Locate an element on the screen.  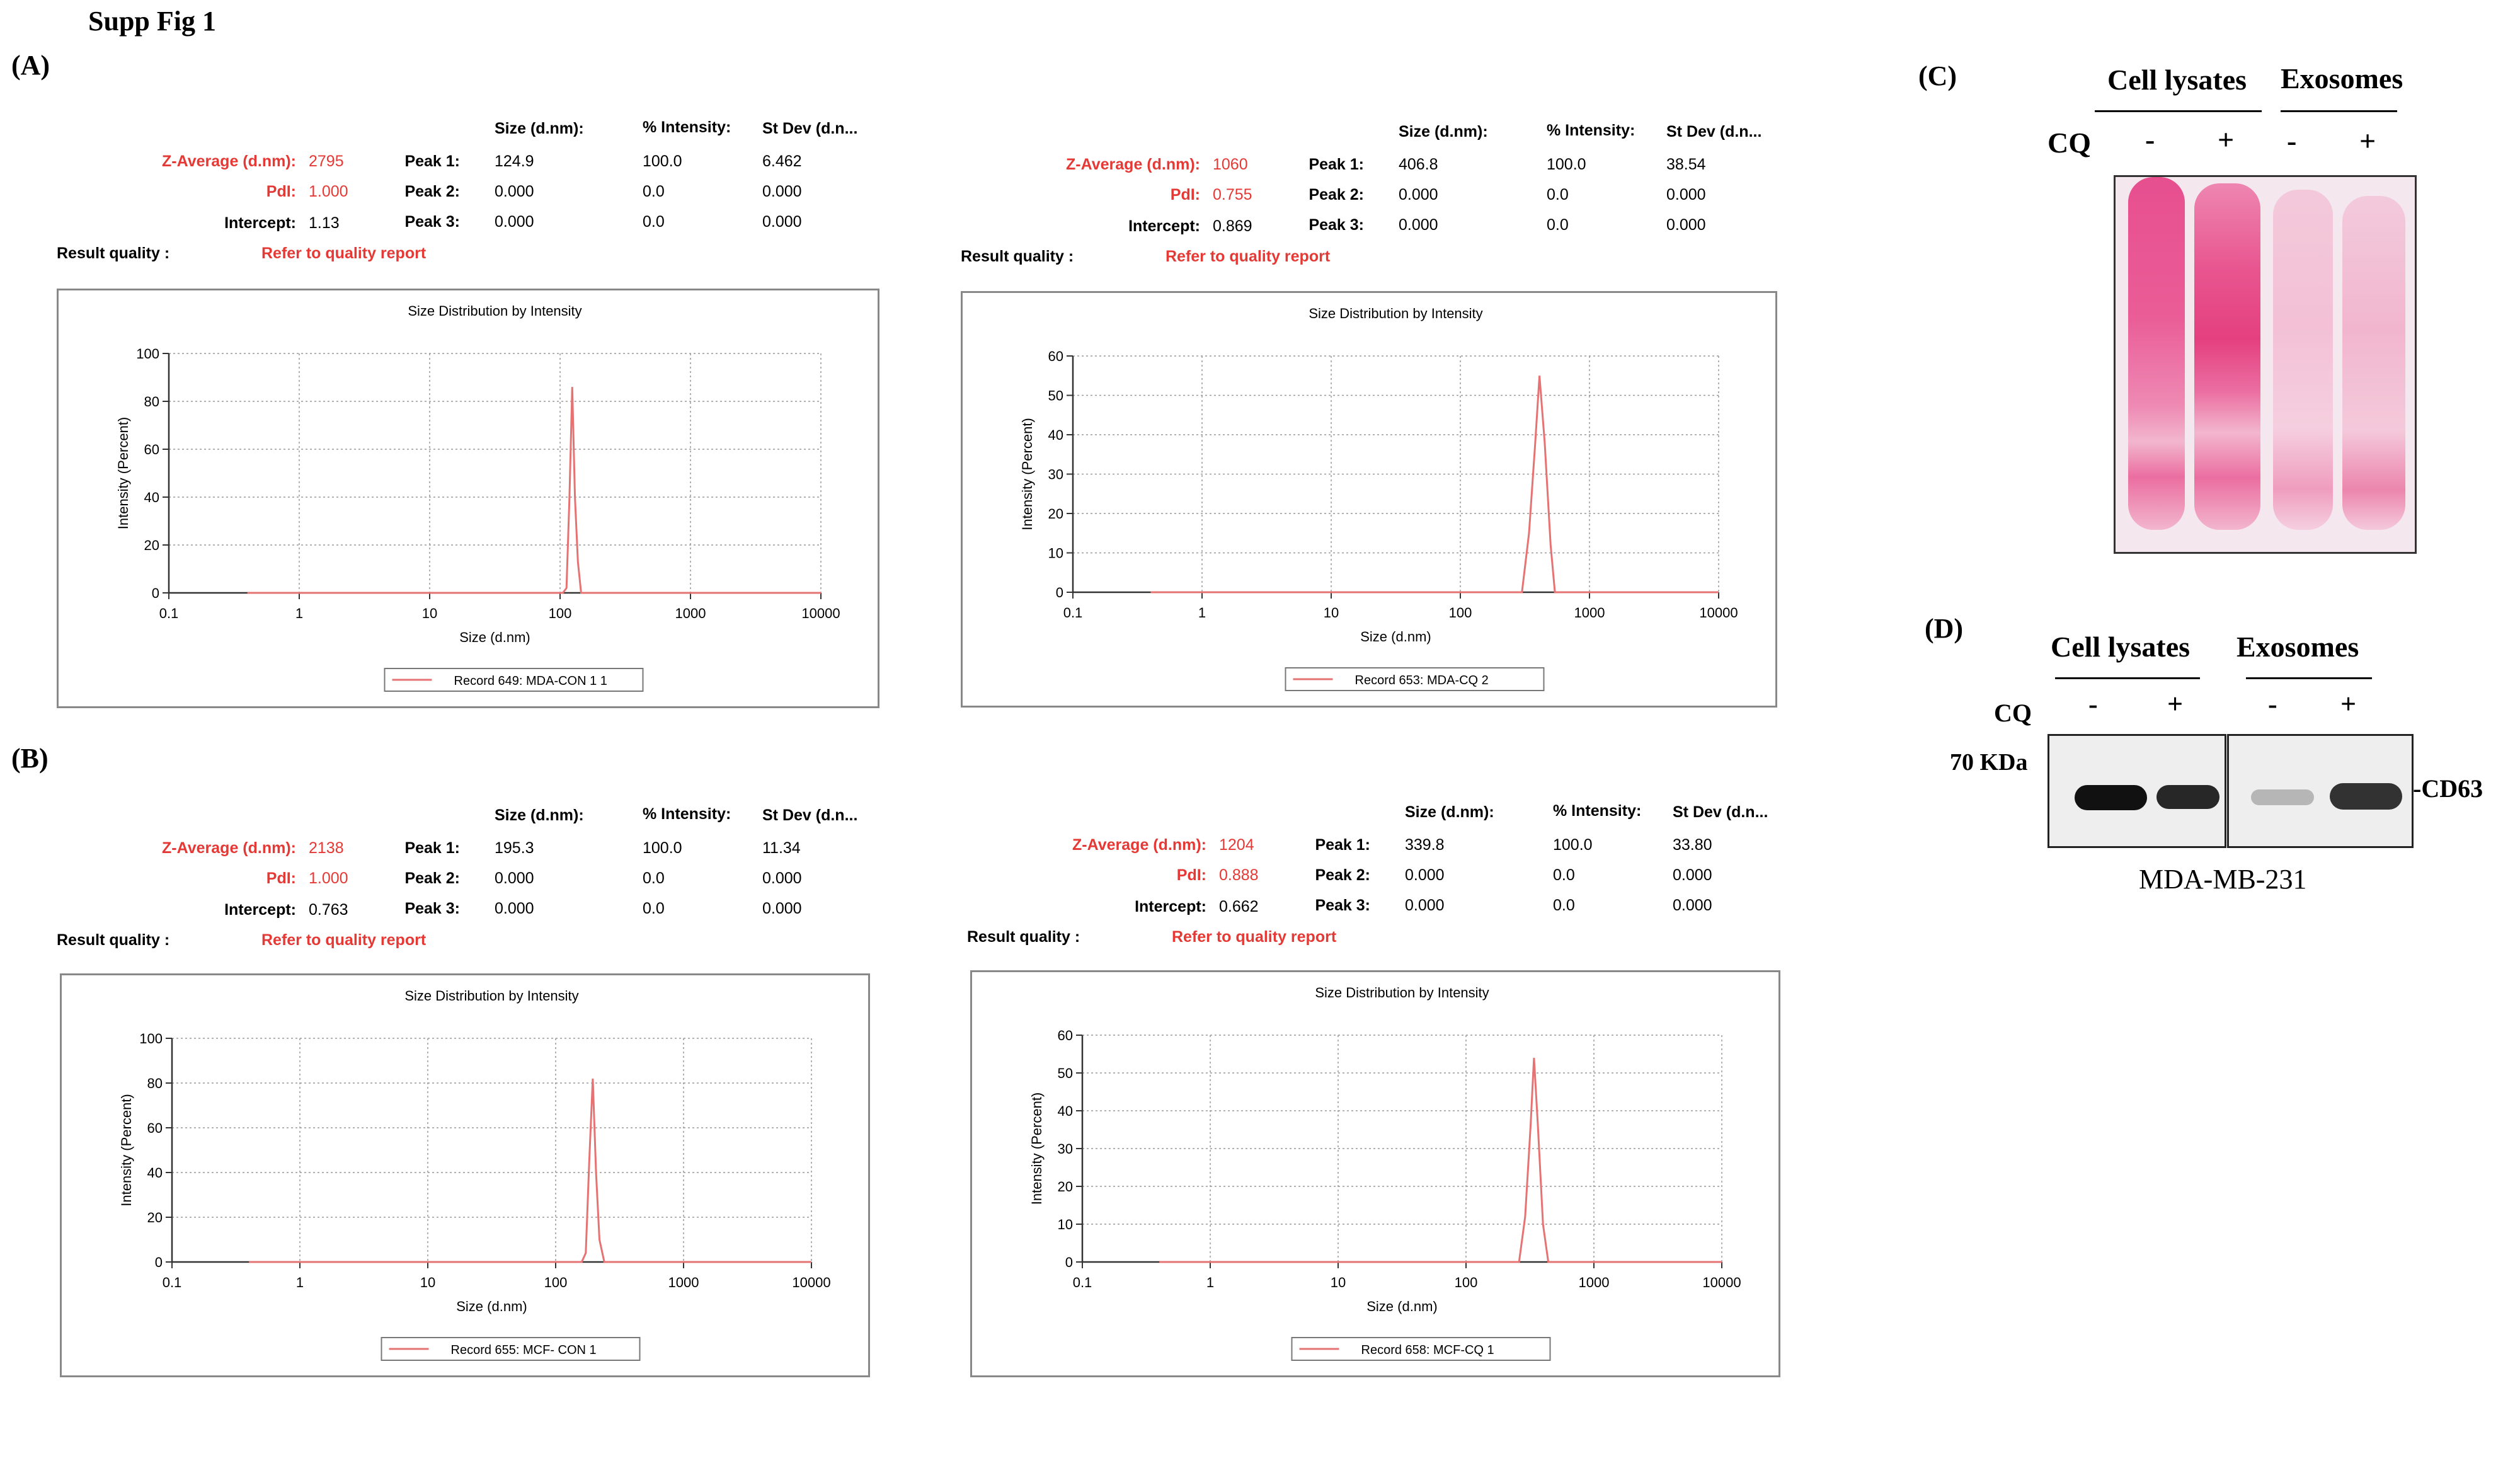
result-quality-label: Result quality : is located at coordinates (113, 253).